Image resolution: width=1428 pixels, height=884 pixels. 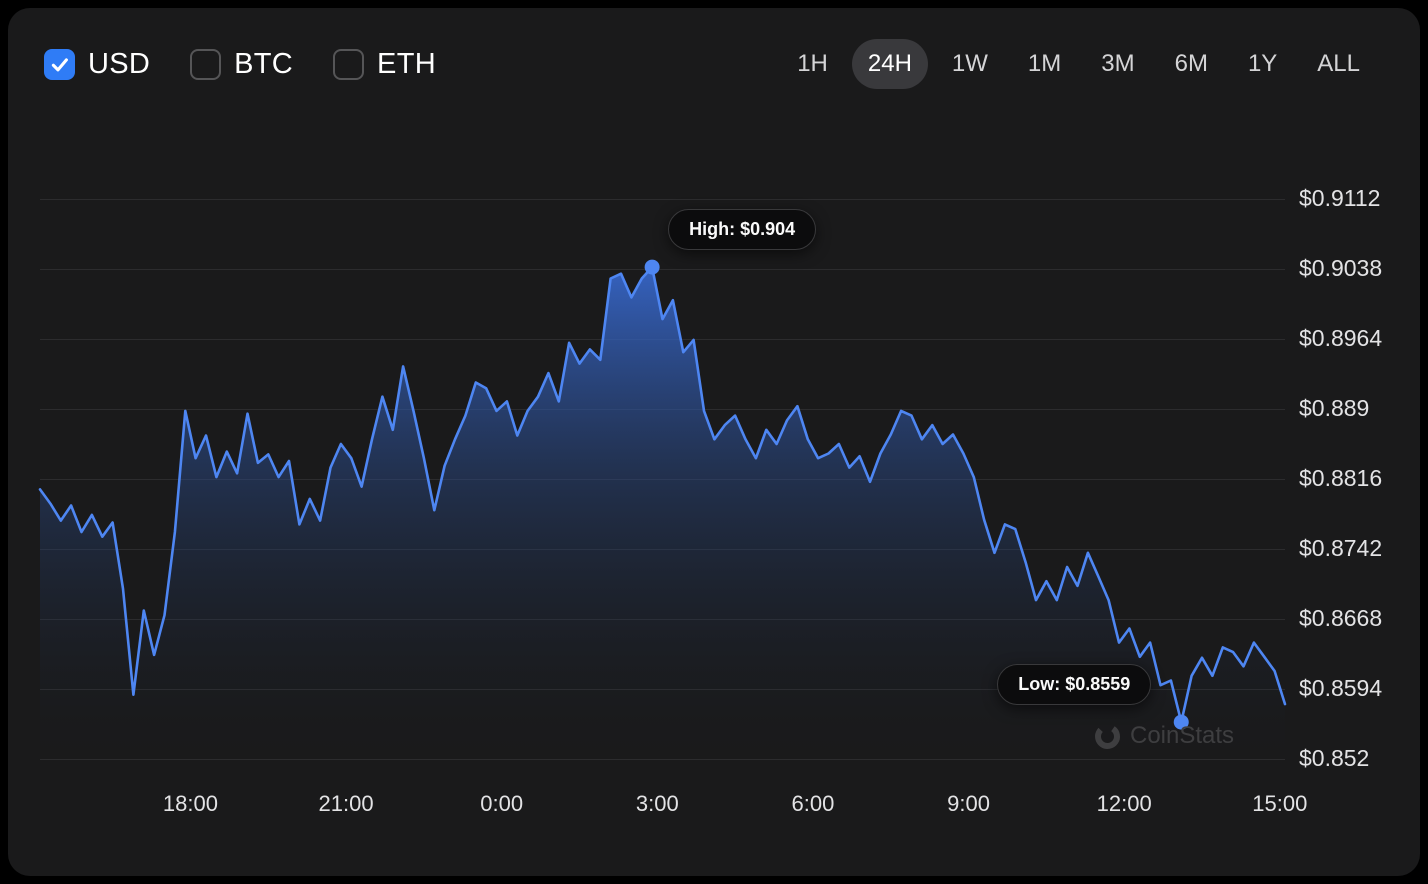 What do you see at coordinates (1044, 63) in the screenshot?
I see `time-range-1m: 1M` at bounding box center [1044, 63].